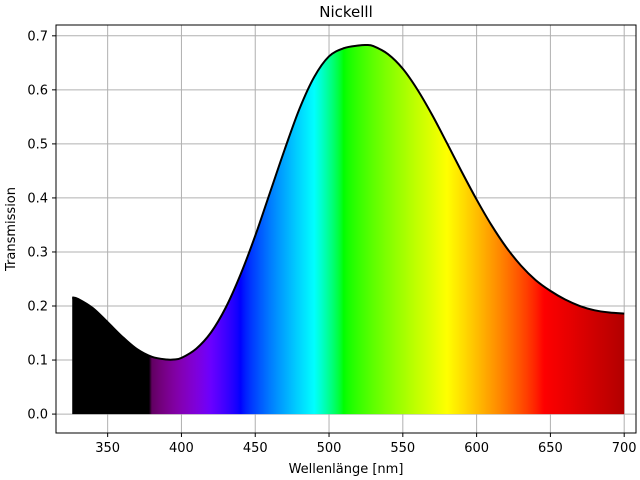 The image size is (640, 480). Describe the element at coordinates (37, 198) in the screenshot. I see `y-tick-label: 0.4` at that location.